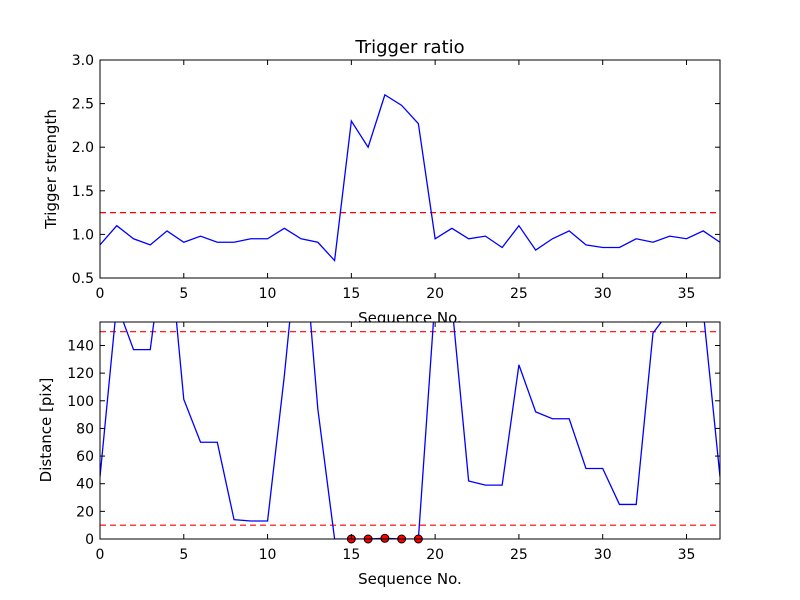 The width and height of the screenshot is (800, 600). Describe the element at coordinates (83, 61) in the screenshot. I see `y-tick-label: 3.0` at that location.